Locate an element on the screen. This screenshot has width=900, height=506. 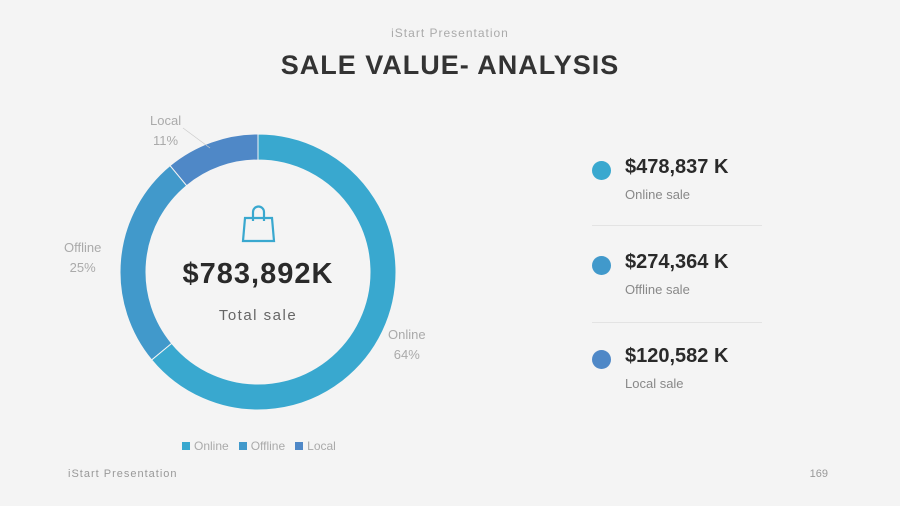
total-value: $783,892K is located at coordinates (258, 274).